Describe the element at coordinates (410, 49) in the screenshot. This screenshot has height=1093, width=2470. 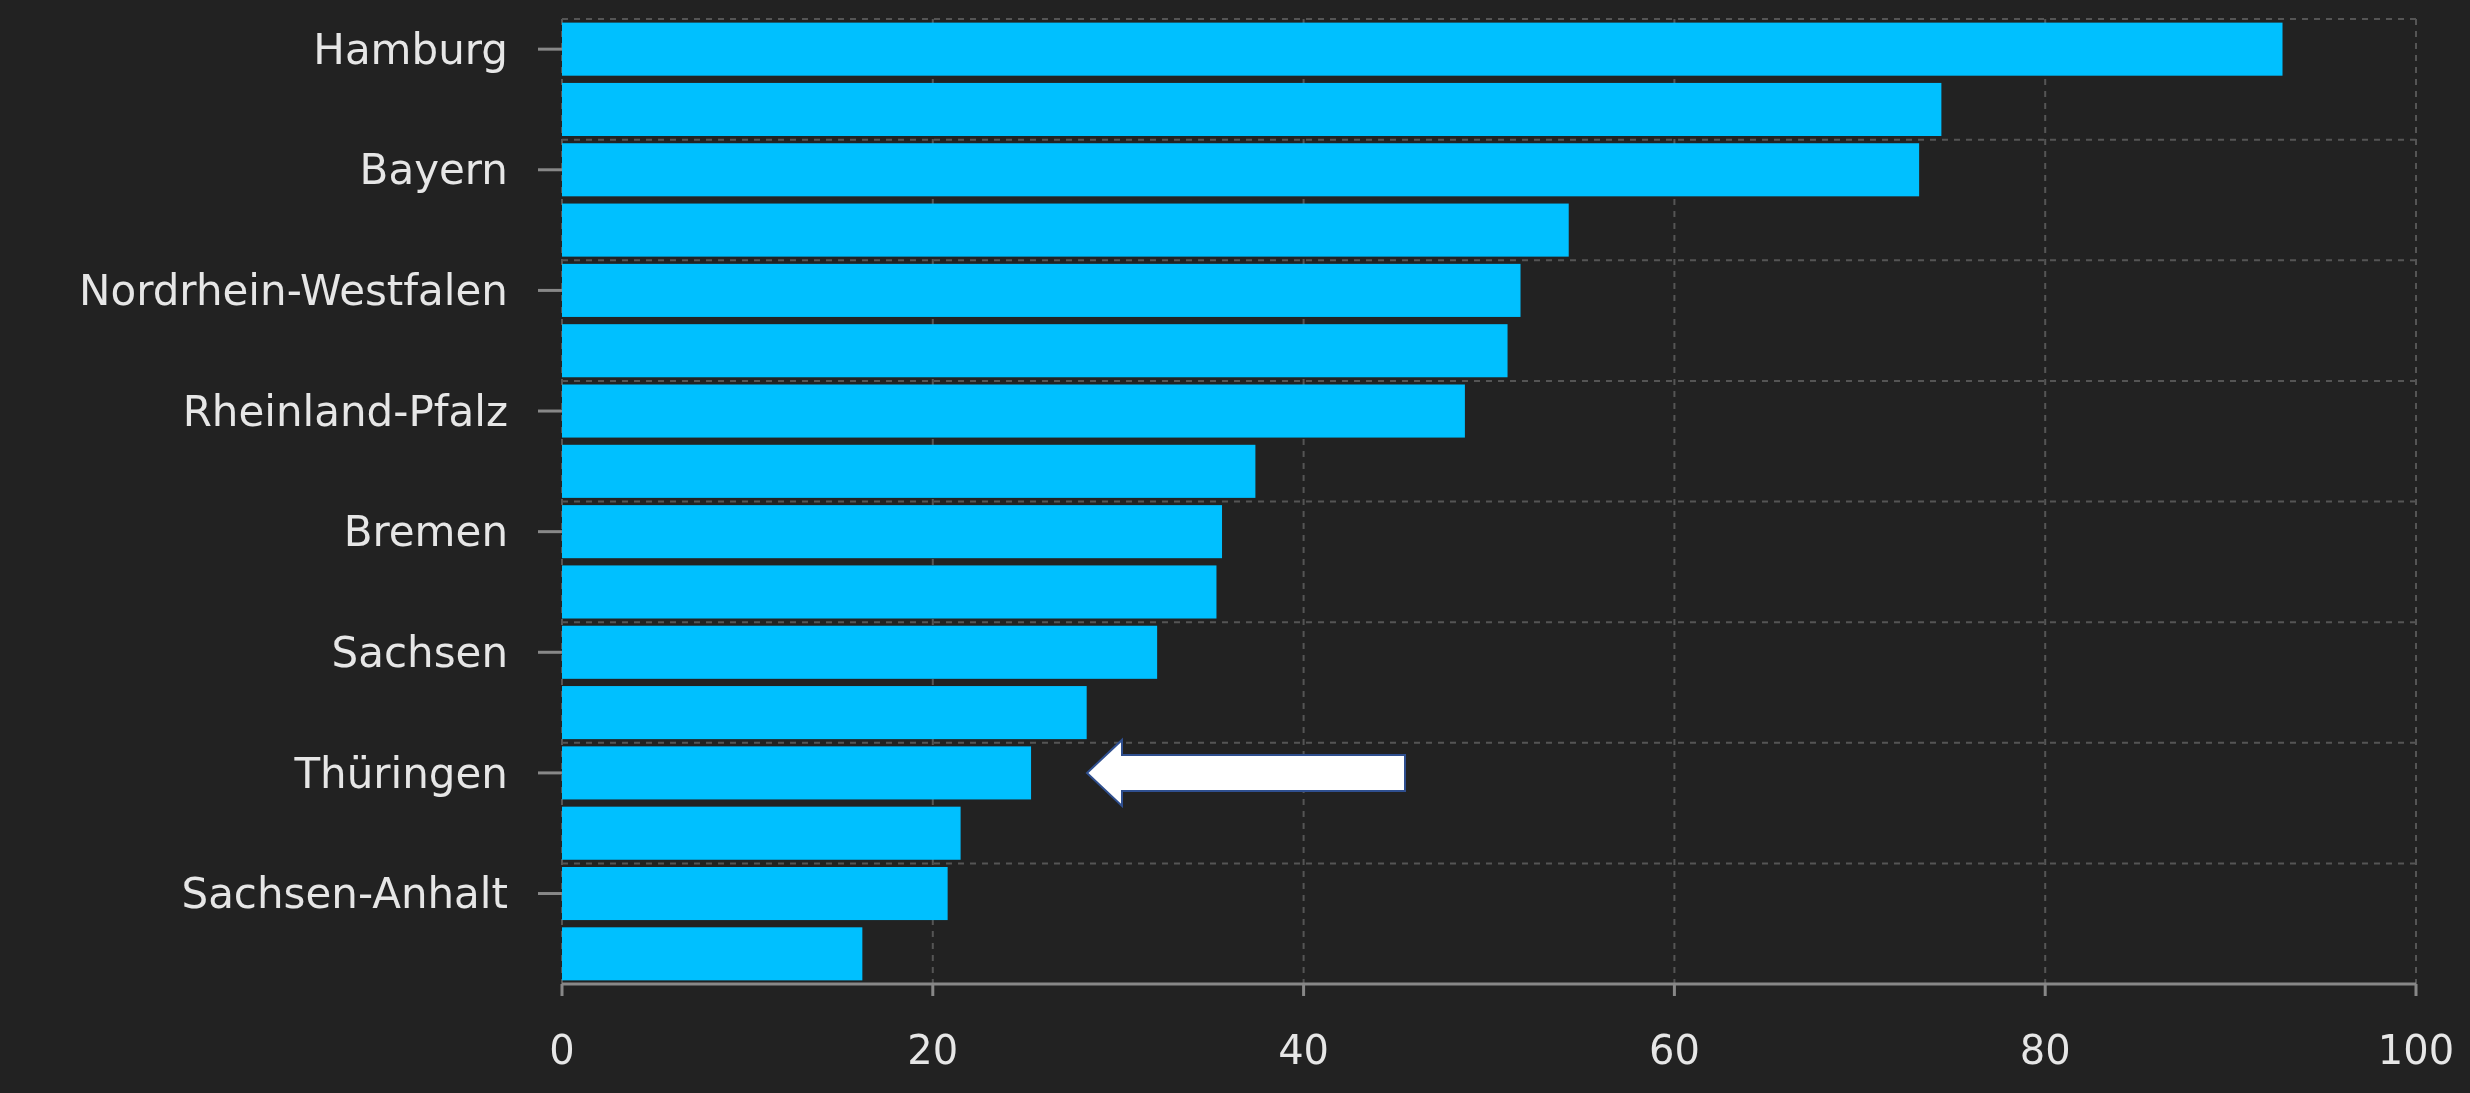
I see `y-tick-label: Hamburg` at that location.